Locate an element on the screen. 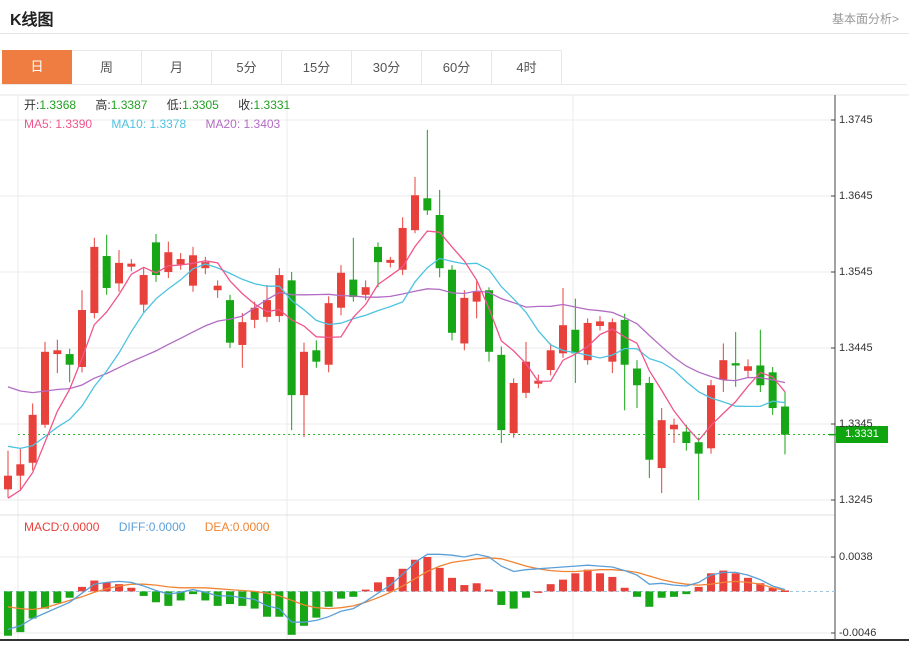  ma10-value: 1.3378 is located at coordinates (168, 124).